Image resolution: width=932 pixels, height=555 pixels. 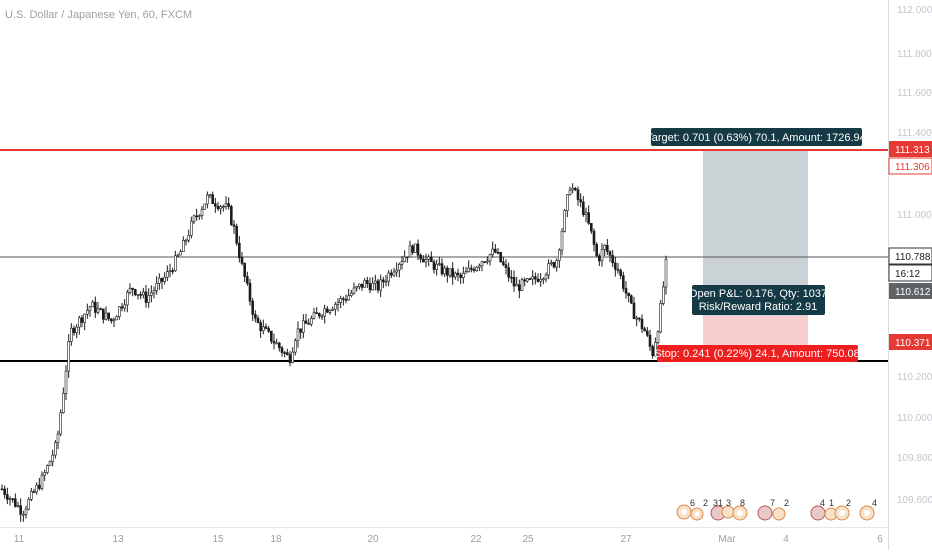 I want to click on svg-text: 110.612, so click(x=913, y=292).